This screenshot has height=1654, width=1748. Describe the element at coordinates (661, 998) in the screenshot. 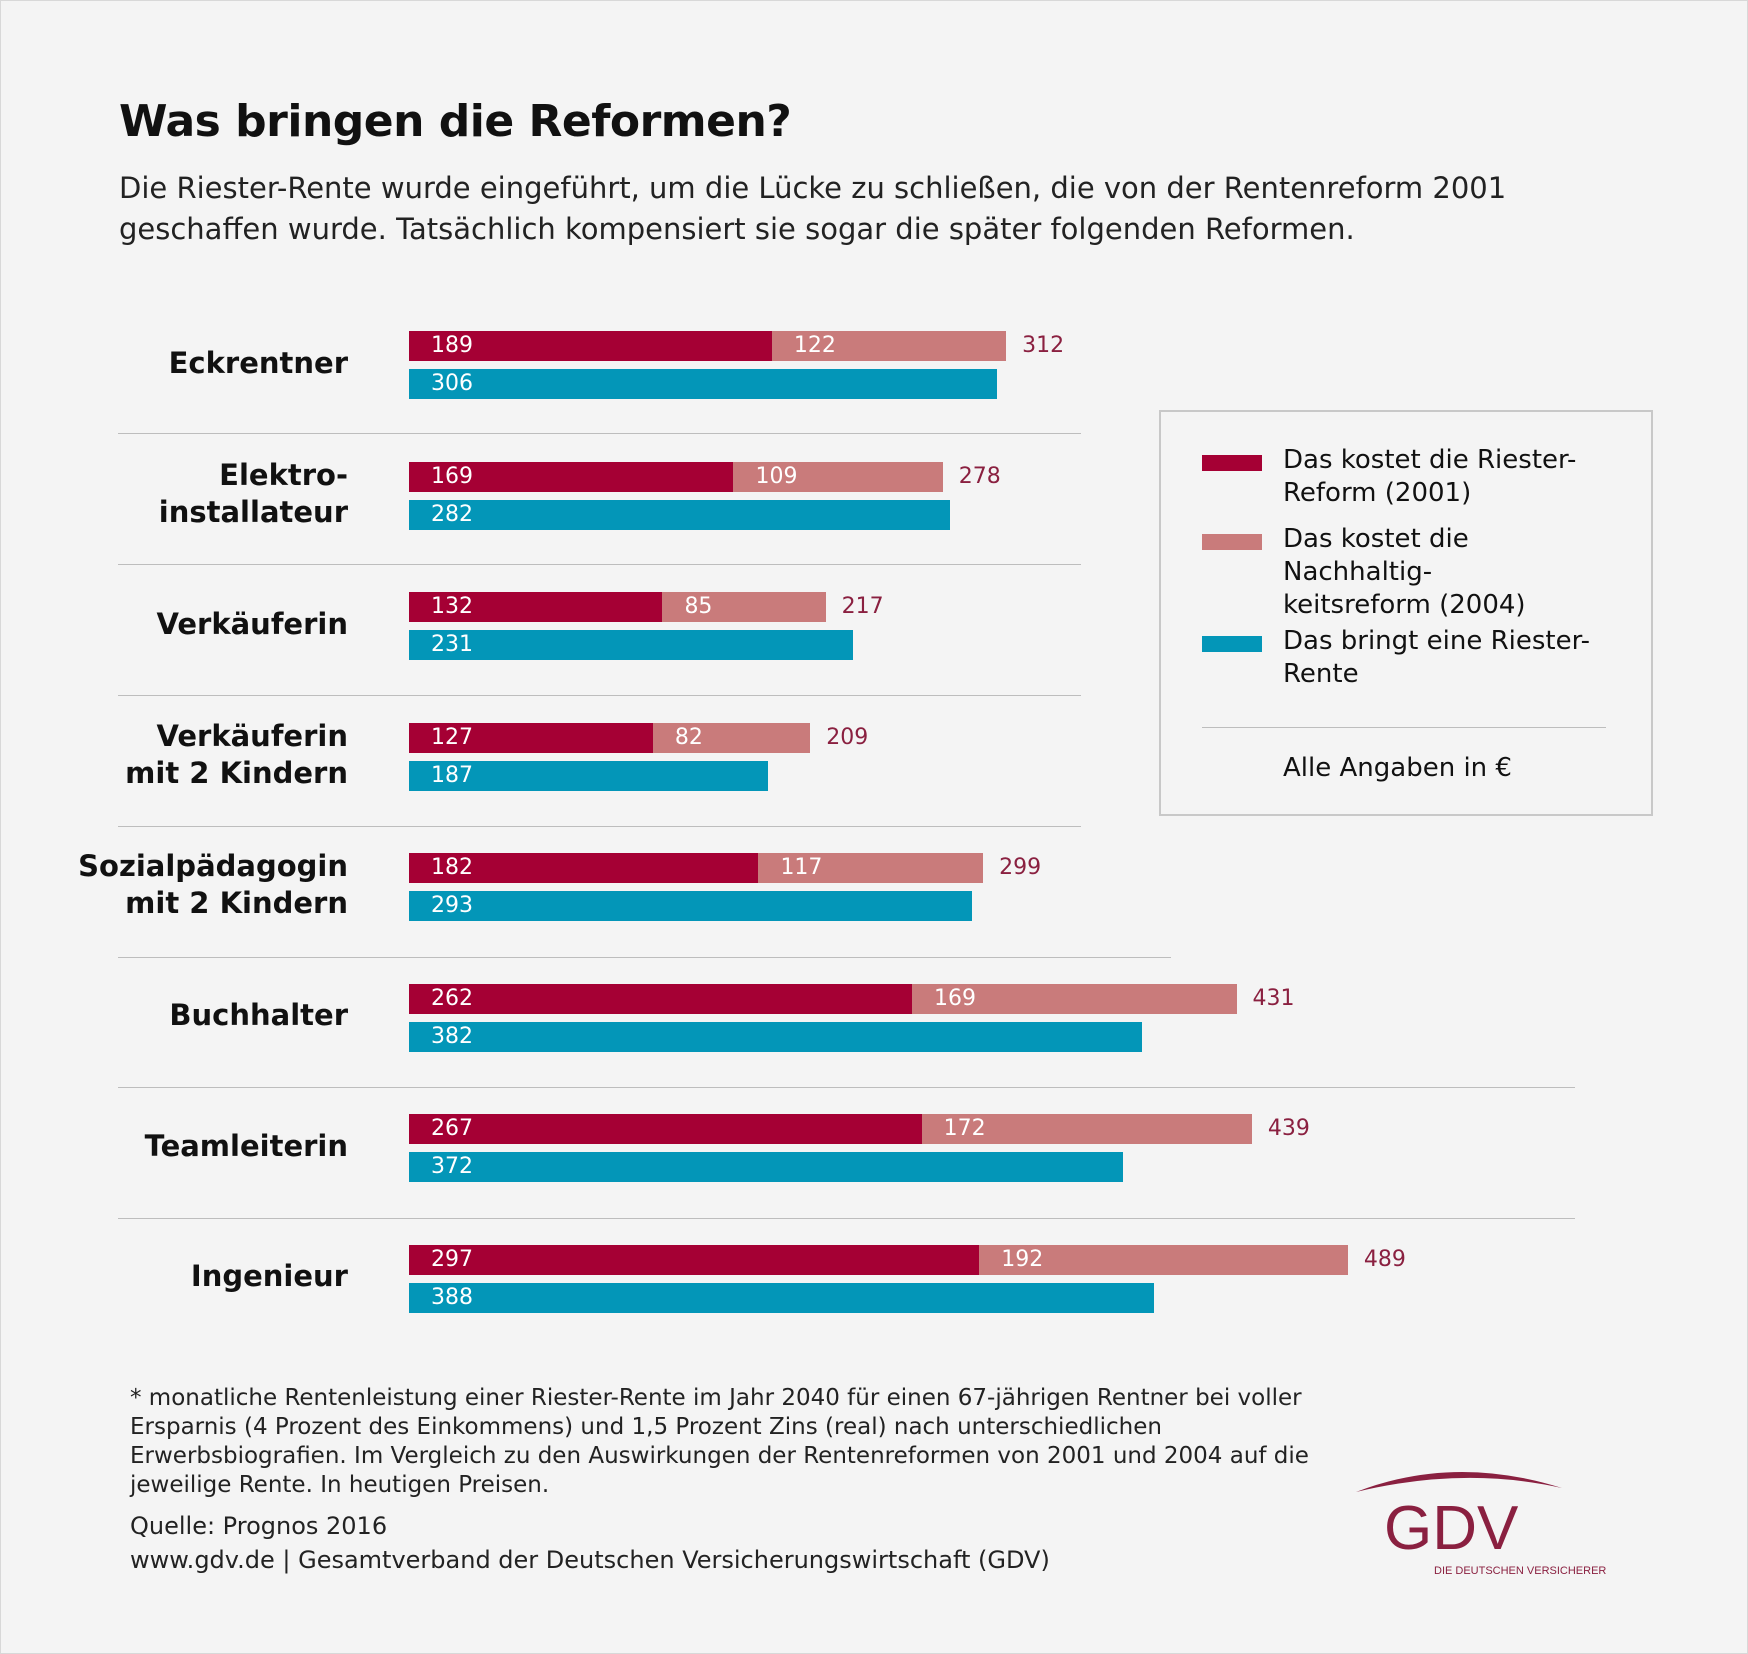

I see `bar-riester-reform: 262` at that location.